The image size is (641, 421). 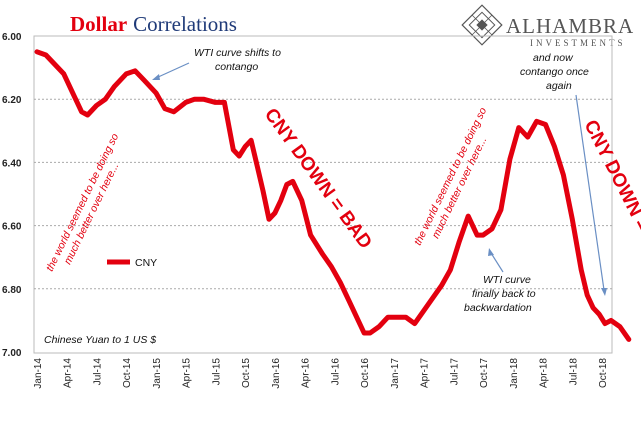 I want to click on annotation-cny-down-bad-1: CNY DOWN = BAD, so click(x=318, y=179).